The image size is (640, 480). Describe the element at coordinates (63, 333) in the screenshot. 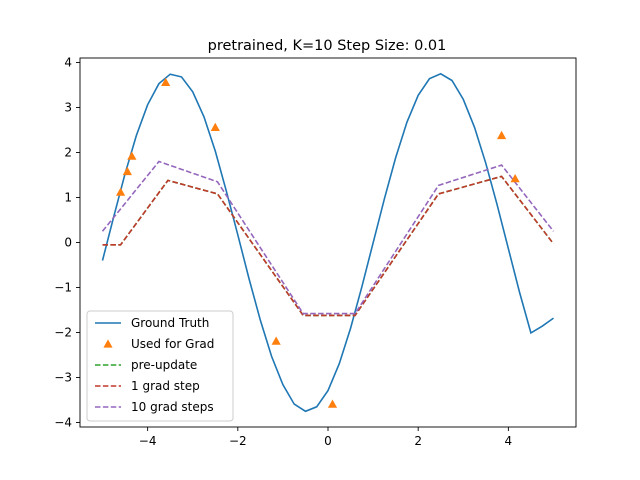

I see `y-tick-label: −2` at that location.